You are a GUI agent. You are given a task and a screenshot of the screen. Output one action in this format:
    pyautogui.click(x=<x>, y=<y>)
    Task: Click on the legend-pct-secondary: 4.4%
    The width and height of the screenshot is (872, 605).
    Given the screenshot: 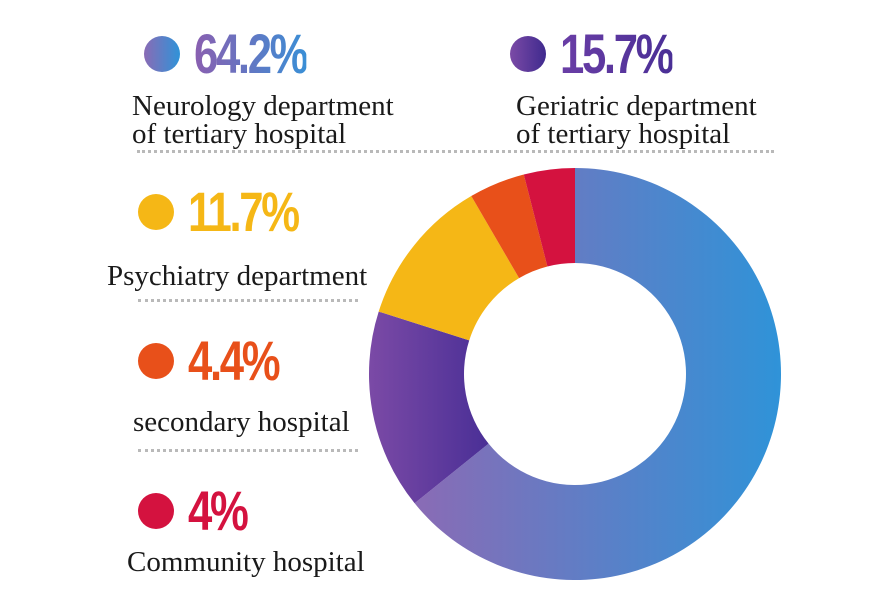 What is the action you would take?
    pyautogui.click(x=234, y=360)
    